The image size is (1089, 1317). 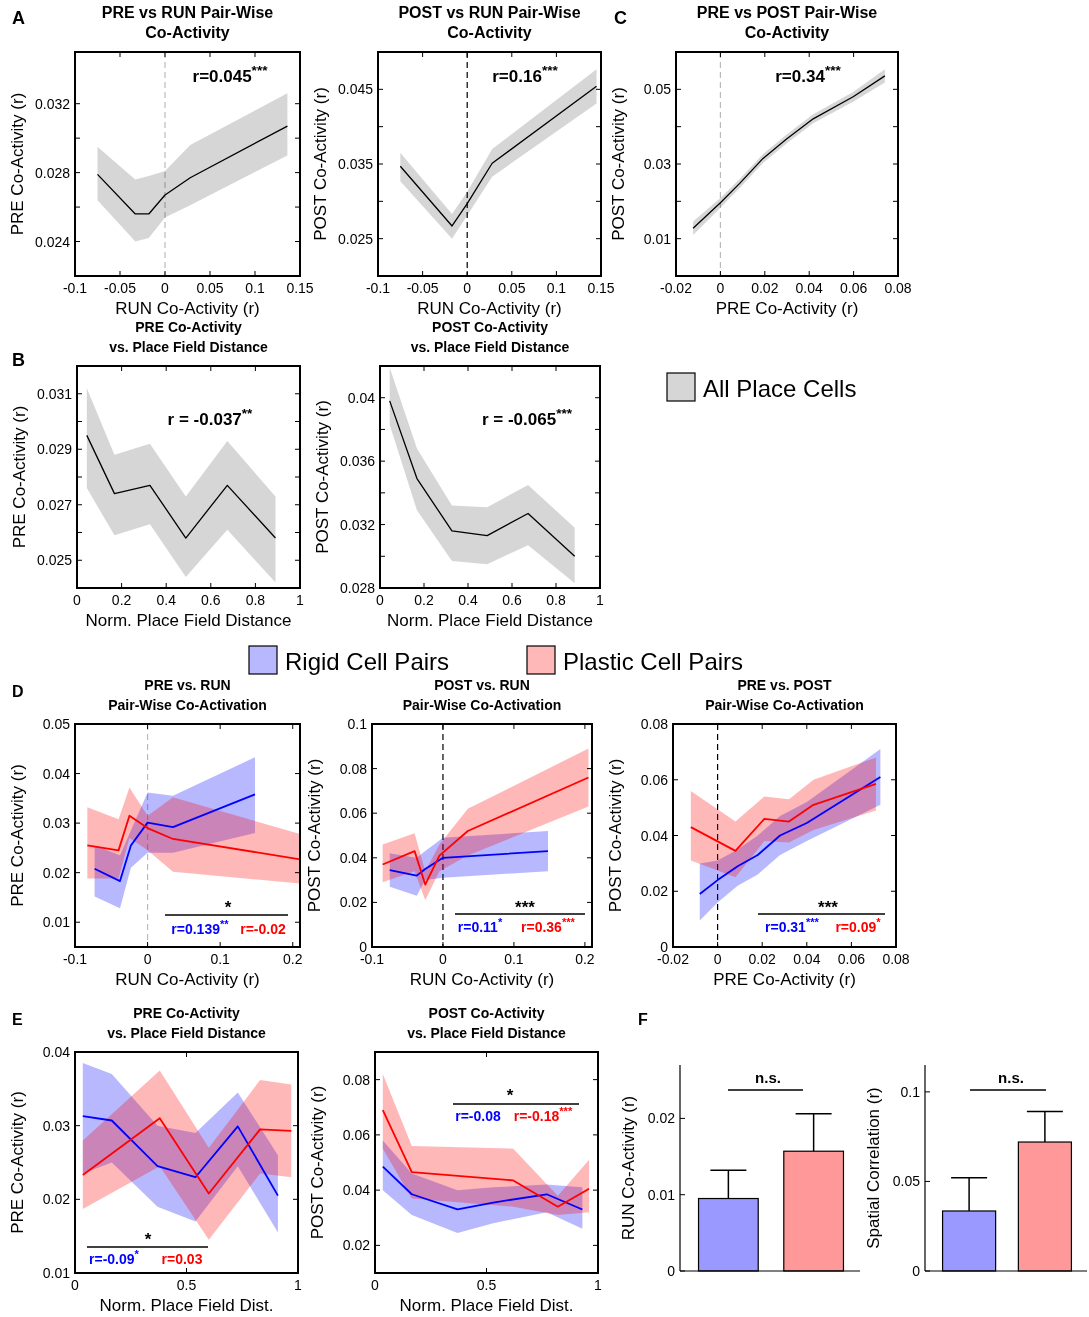 I want to click on y-tick-label: 0.028, so click(x=52, y=172).